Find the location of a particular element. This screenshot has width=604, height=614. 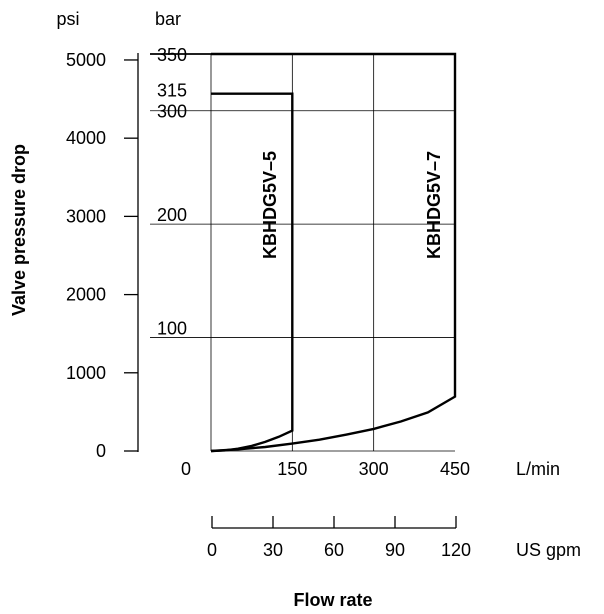

gpm-tick-label: 30 is located at coordinates (273, 550).